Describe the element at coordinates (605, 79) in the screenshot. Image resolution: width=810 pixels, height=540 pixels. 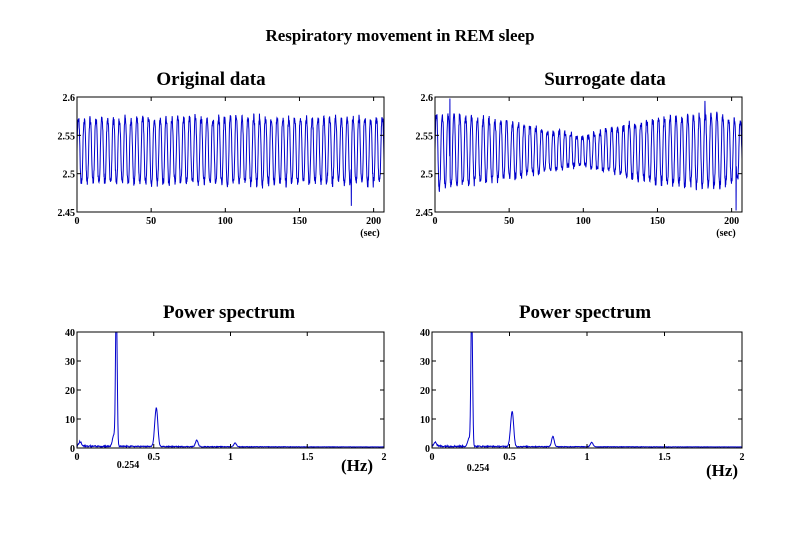
I see `chart-title: Surrogate data` at that location.